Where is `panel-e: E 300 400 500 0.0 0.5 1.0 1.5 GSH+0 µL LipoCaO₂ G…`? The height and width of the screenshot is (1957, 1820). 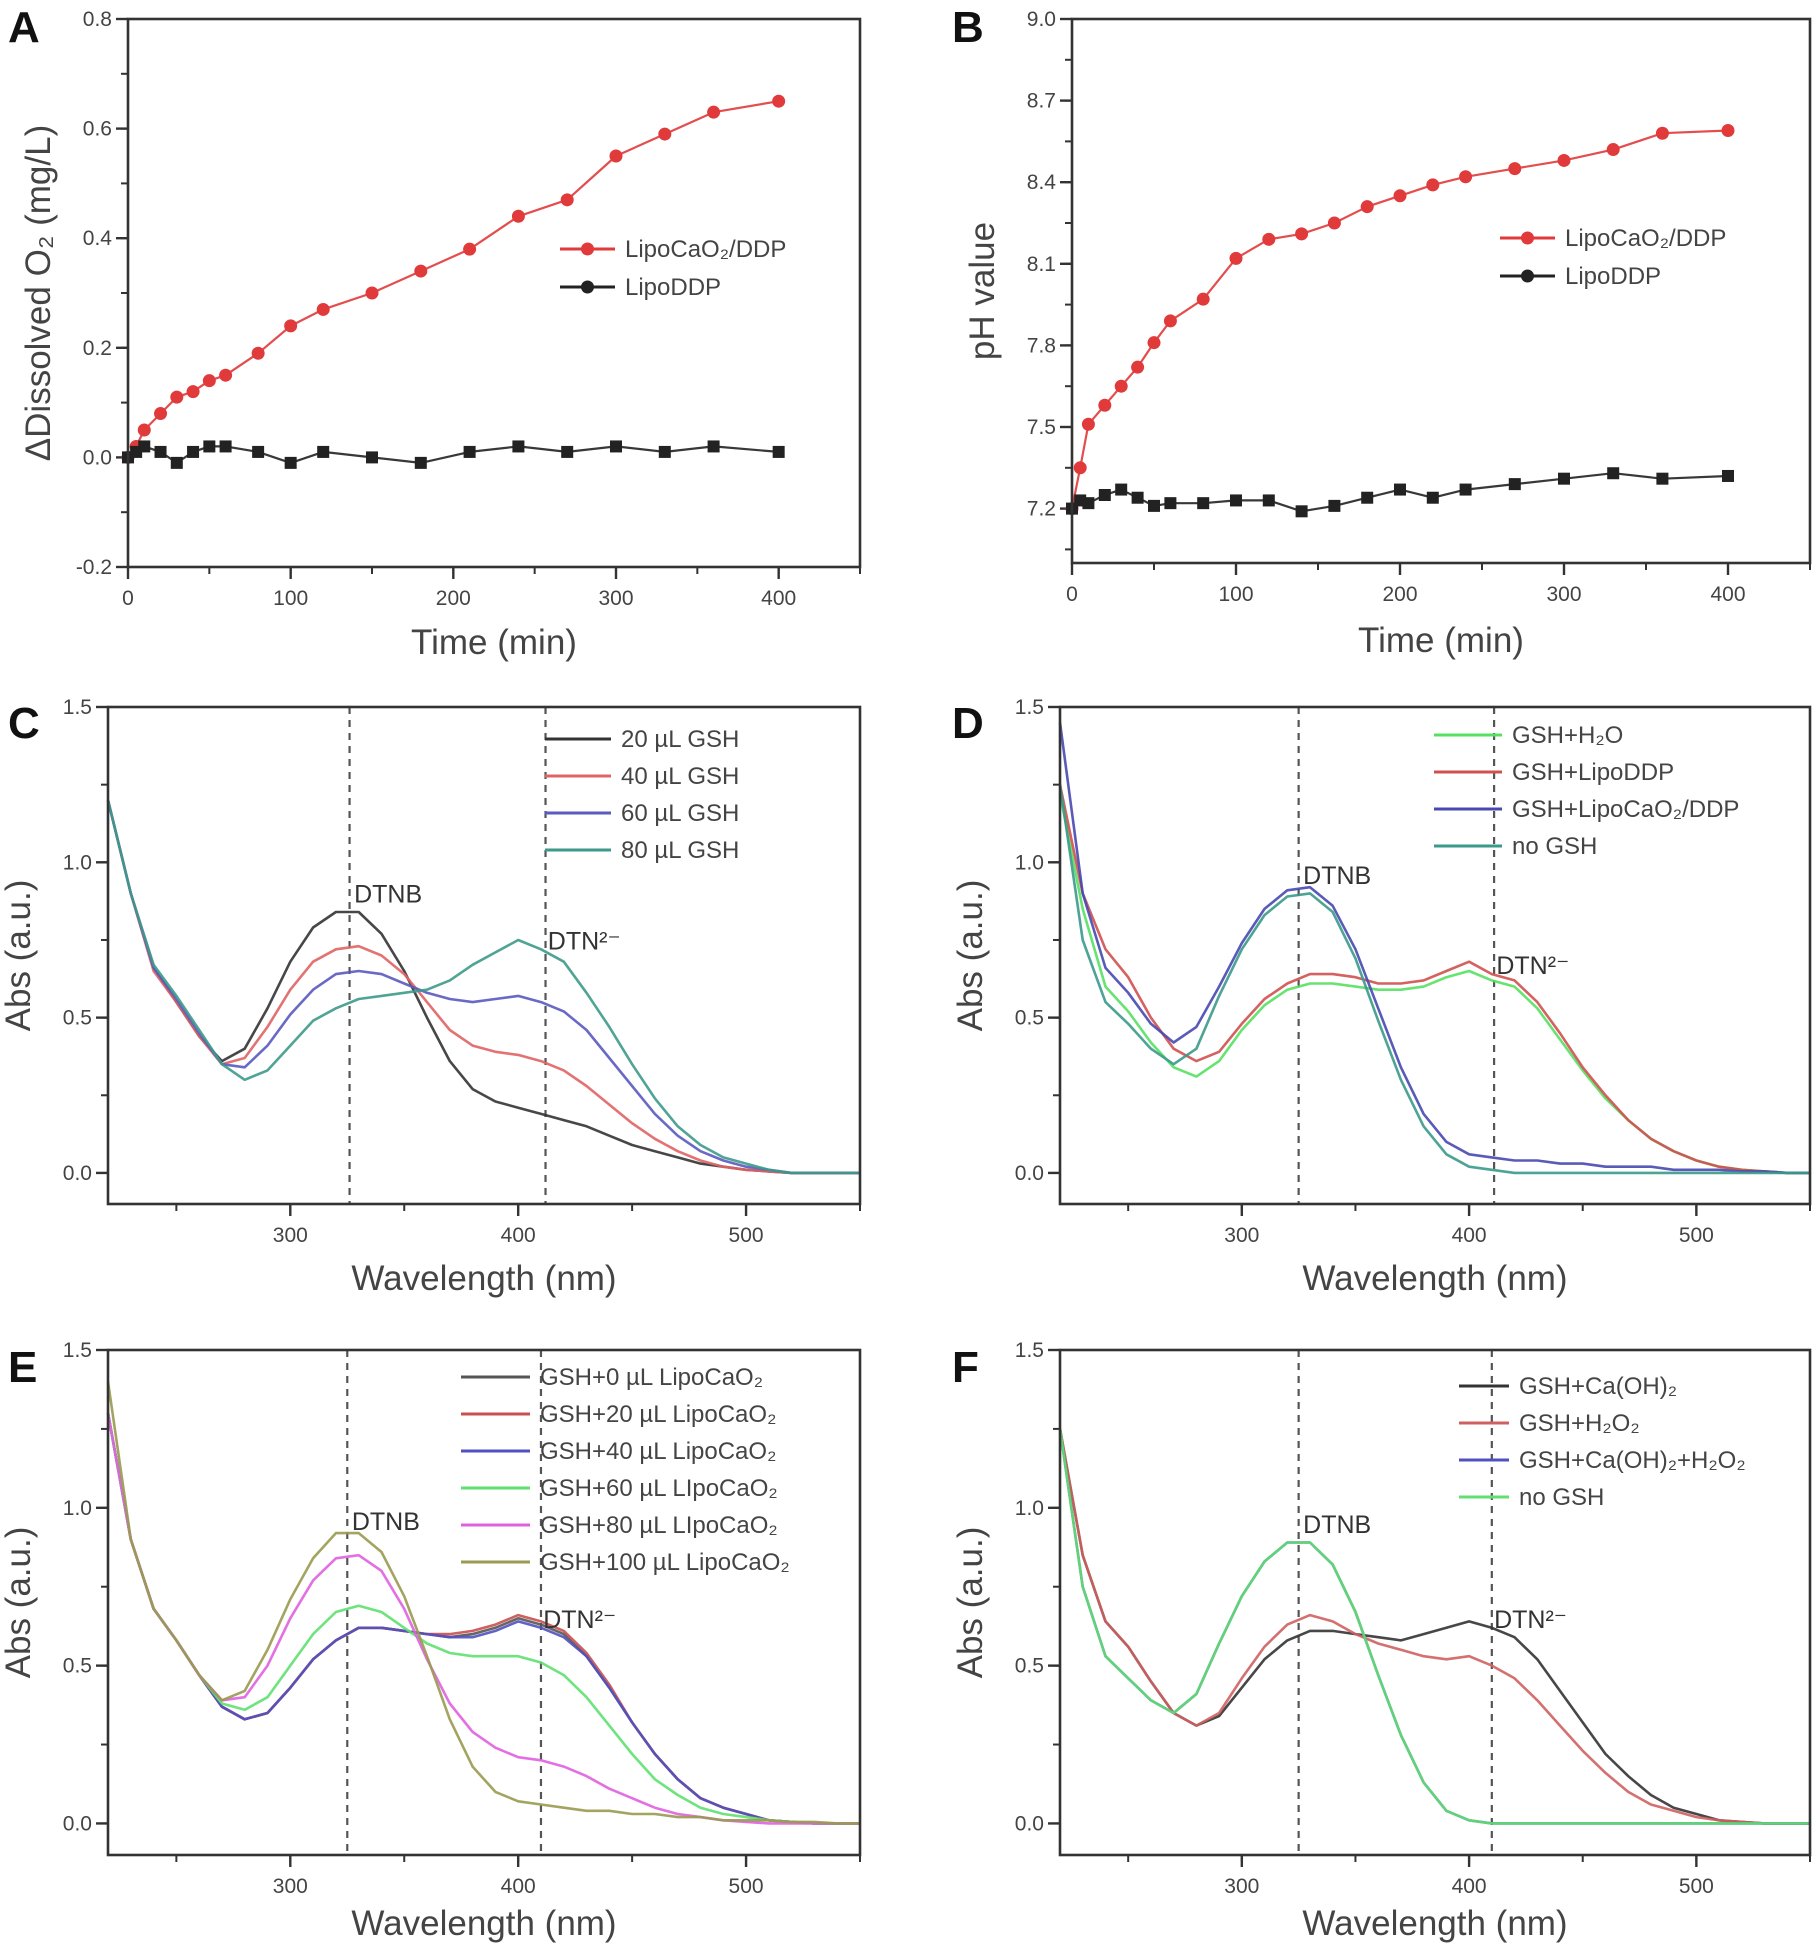
panel-e: E 300 400 500 0.0 0.5 1.0 1.5 GSH+0 µL LipoCaO₂ G… is located at coordinates (431, 1641).